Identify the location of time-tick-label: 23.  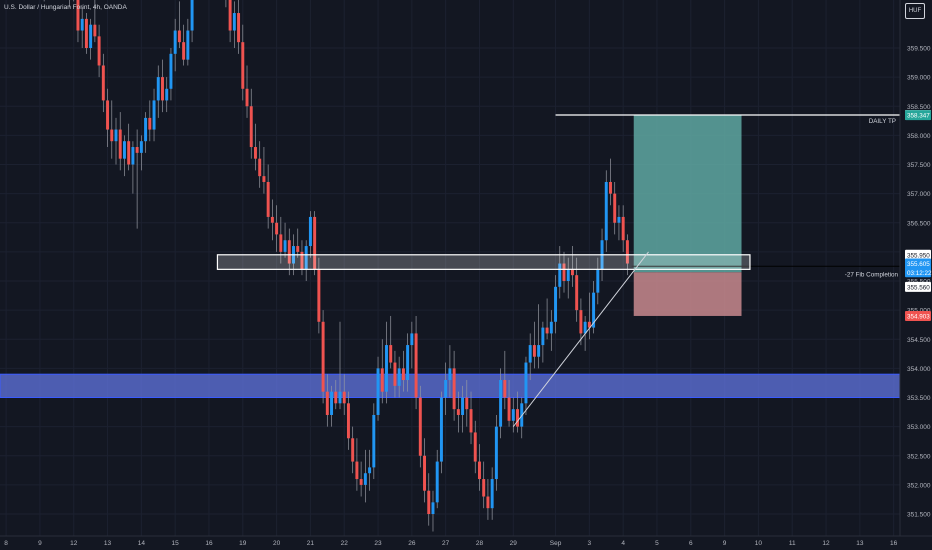
(378, 543).